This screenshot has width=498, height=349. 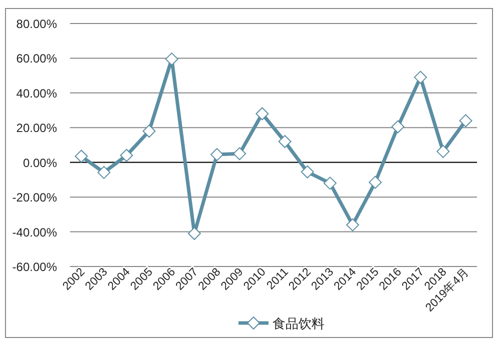 What do you see at coordinates (37, 93) in the screenshot?
I see `y-tick-label: 40.00%` at bounding box center [37, 93].